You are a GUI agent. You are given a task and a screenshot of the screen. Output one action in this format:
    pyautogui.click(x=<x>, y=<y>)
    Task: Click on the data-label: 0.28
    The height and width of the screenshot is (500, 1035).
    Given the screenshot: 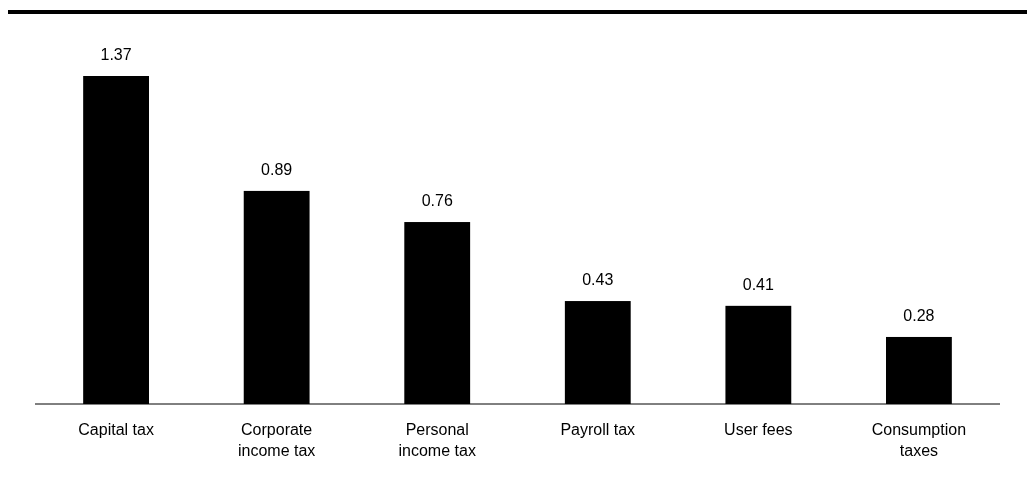 What is the action you would take?
    pyautogui.click(x=919, y=315)
    